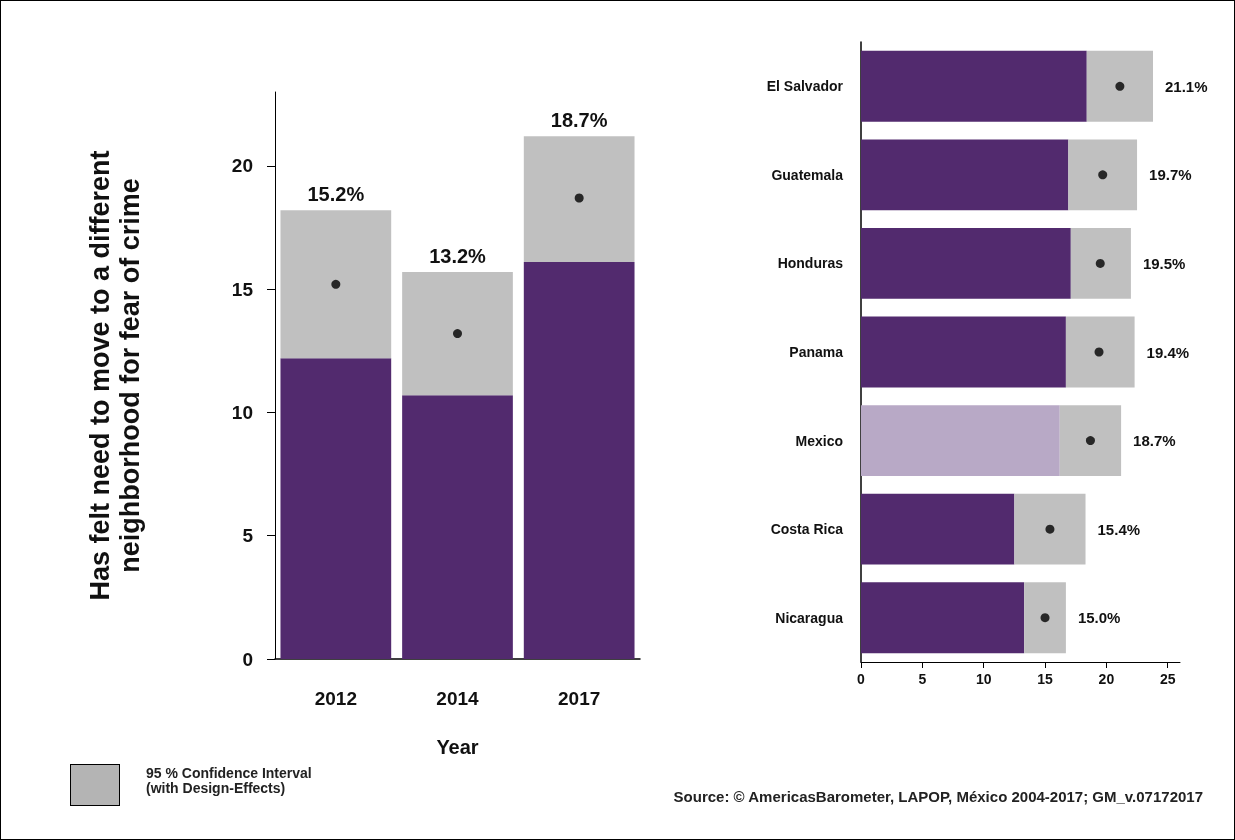  I want to click on y-tick-label: 15, so click(242, 289).